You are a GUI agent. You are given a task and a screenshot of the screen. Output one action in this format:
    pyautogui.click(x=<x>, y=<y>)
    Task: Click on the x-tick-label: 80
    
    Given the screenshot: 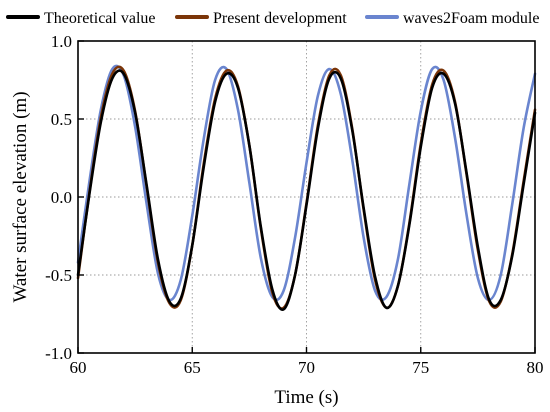 What is the action you would take?
    pyautogui.click(x=535, y=367)
    